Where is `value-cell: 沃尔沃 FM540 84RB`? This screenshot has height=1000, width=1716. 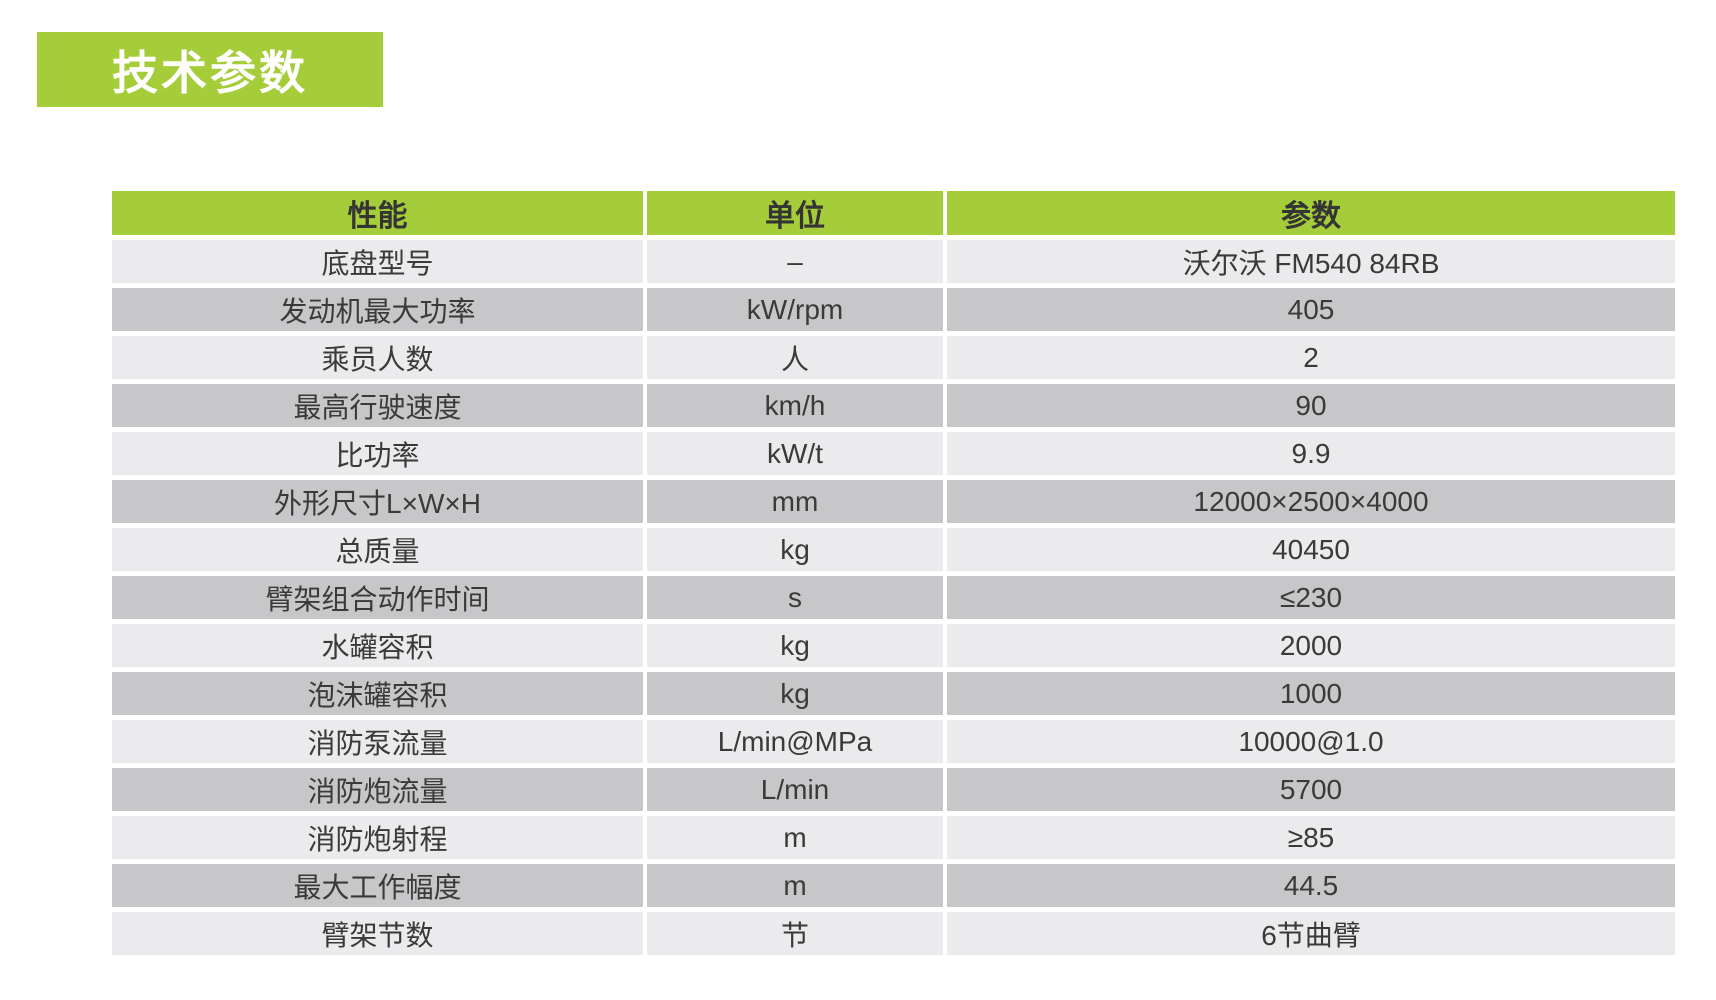
value-cell: 沃尔沃 FM540 84RB is located at coordinates (1309, 264).